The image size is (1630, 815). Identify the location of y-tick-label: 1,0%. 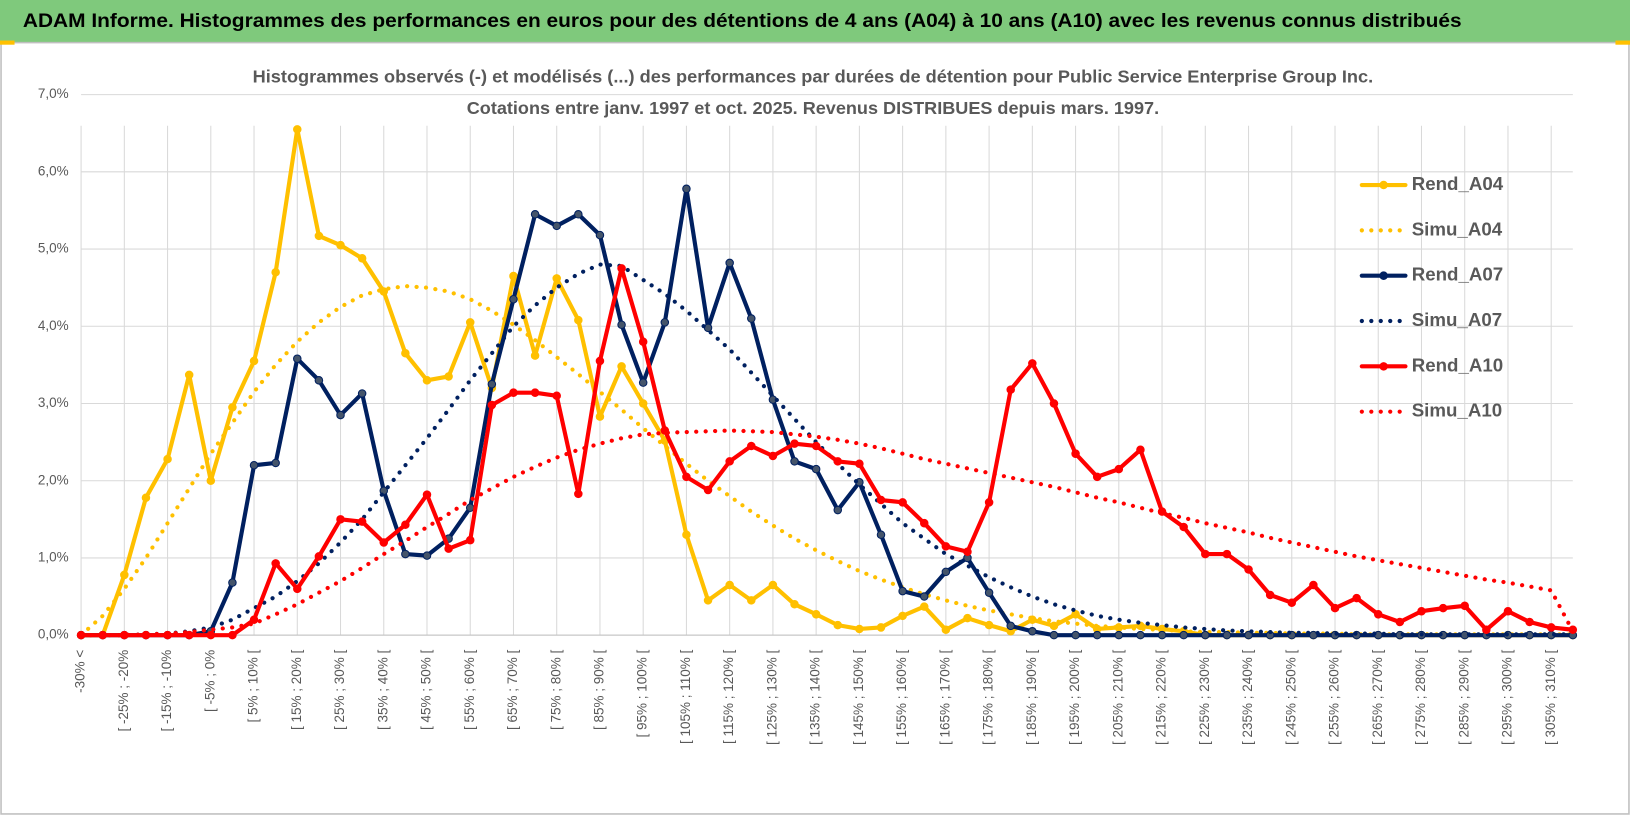
(53, 556).